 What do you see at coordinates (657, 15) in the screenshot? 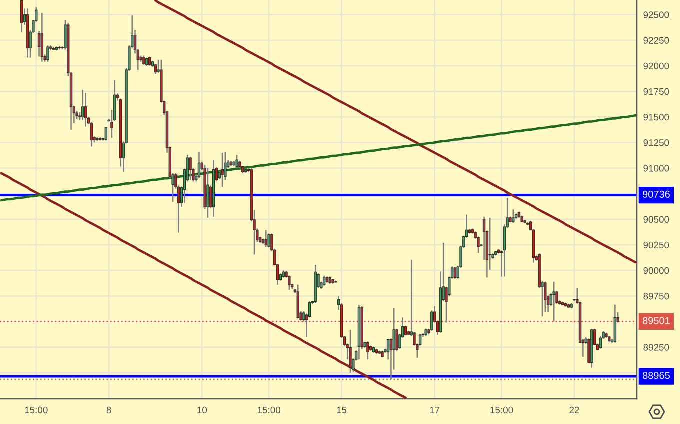
I see `y-tick-label: 92500` at bounding box center [657, 15].